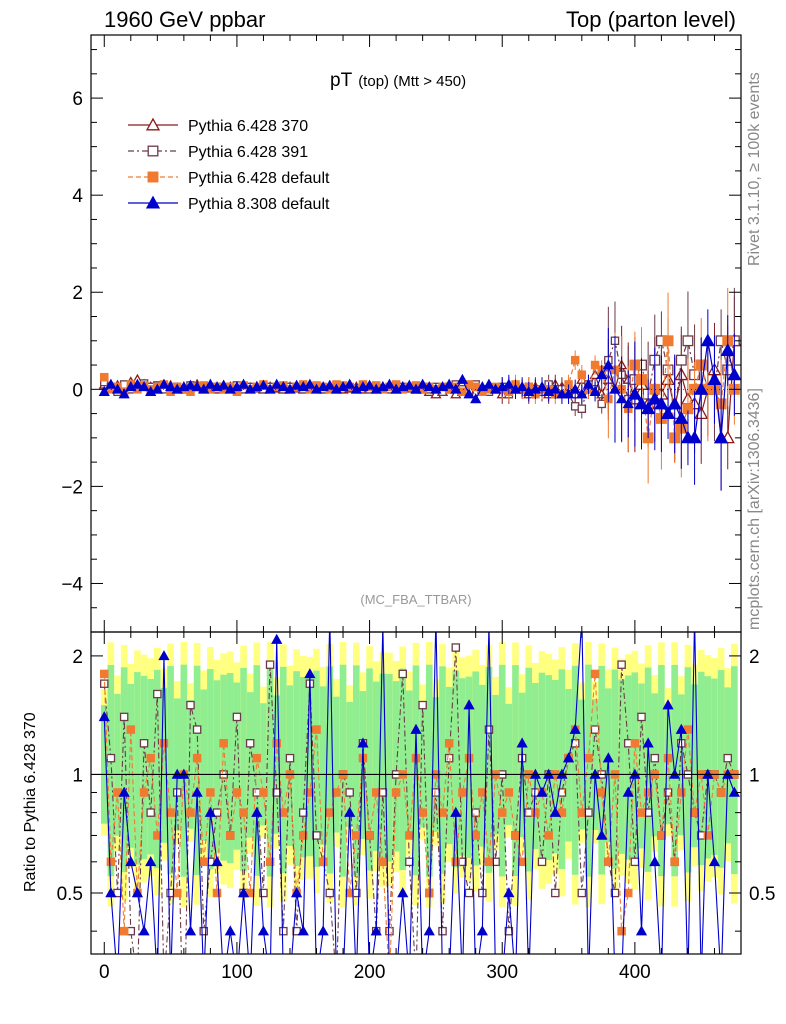 This screenshot has width=786, height=1024. Describe the element at coordinates (248, 126) in the screenshot. I see `legend-label: Pythia 6.428 370` at that location.